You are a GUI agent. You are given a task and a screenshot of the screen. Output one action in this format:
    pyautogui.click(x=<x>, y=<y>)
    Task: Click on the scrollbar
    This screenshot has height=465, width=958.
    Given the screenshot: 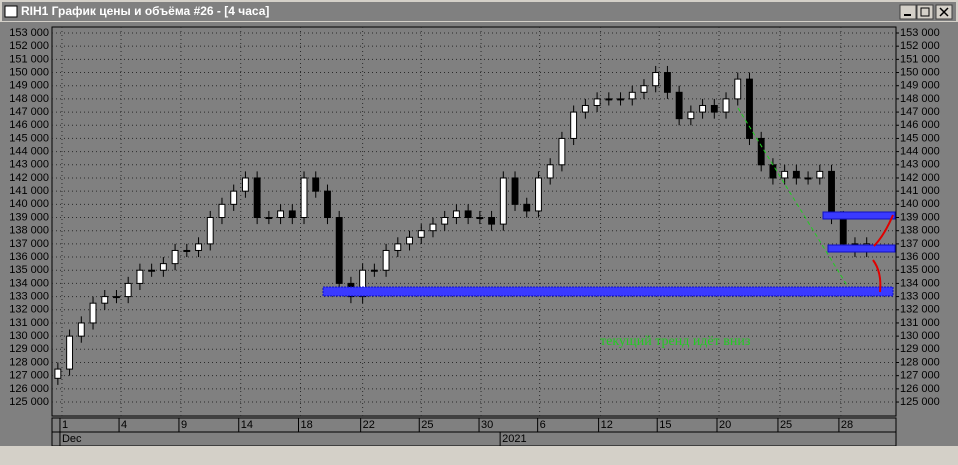 What is the action you would take?
    pyautogui.click(x=479, y=453)
    